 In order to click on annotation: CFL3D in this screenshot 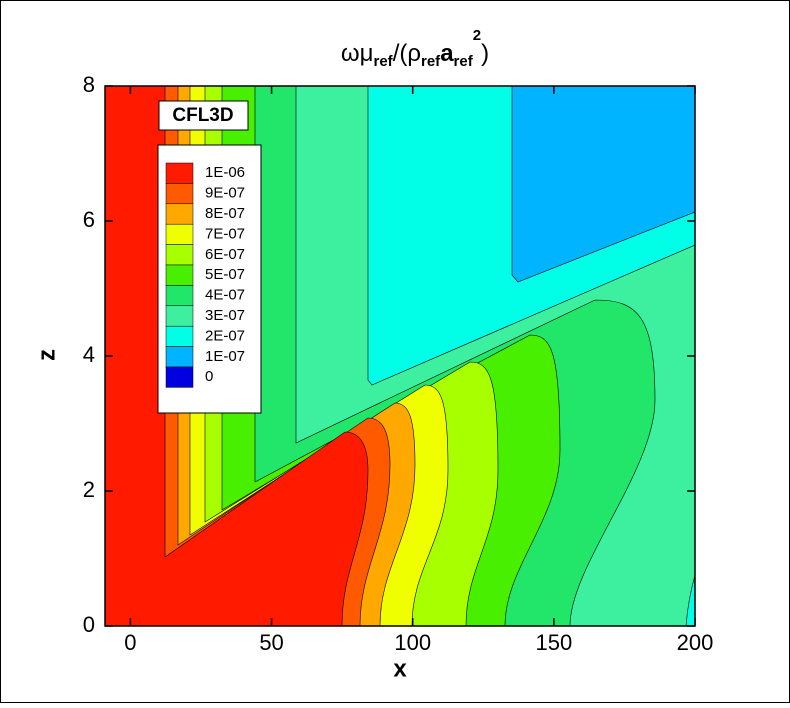, I will do `click(202, 115)`.